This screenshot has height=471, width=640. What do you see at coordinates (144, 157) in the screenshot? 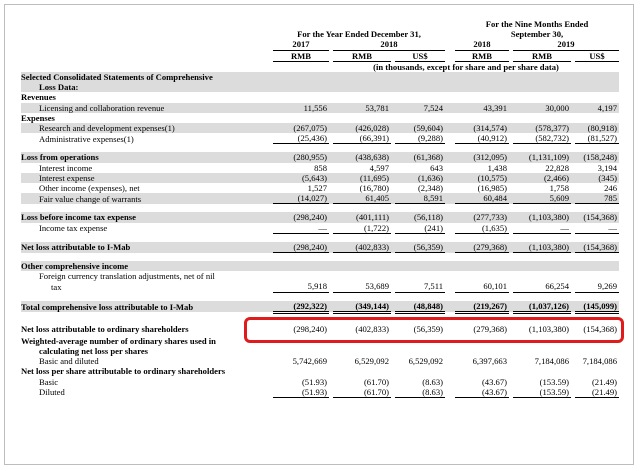
I see `row-label: Loss from operations` at bounding box center [144, 157].